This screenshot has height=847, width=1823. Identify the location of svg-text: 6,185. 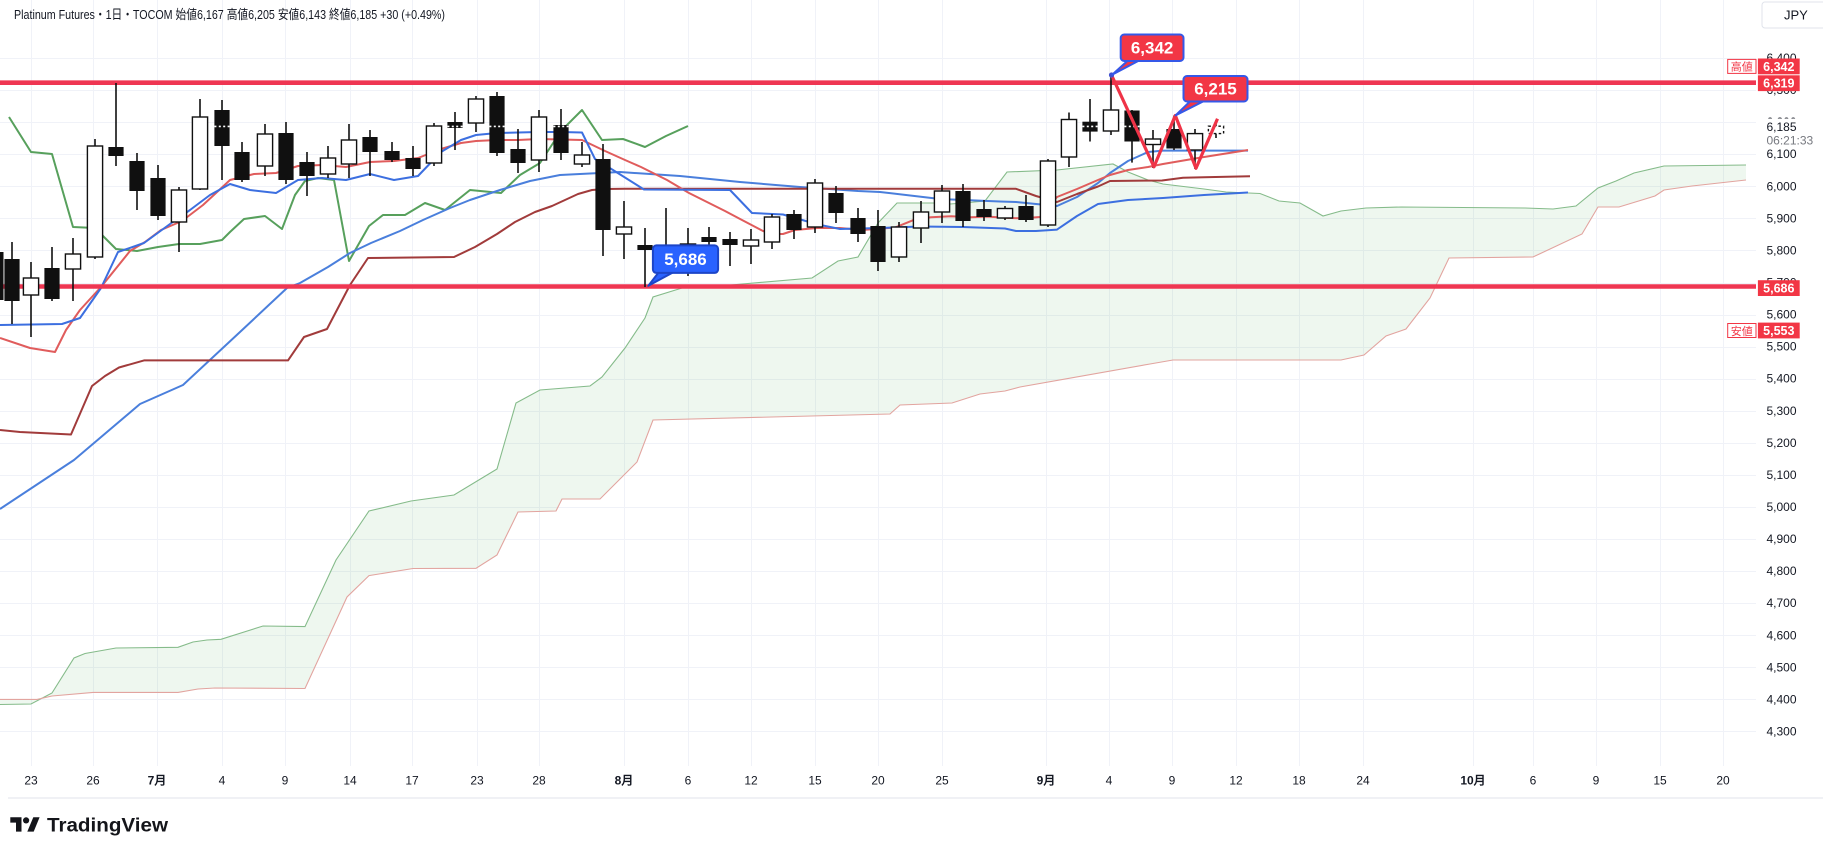
(1782, 127).